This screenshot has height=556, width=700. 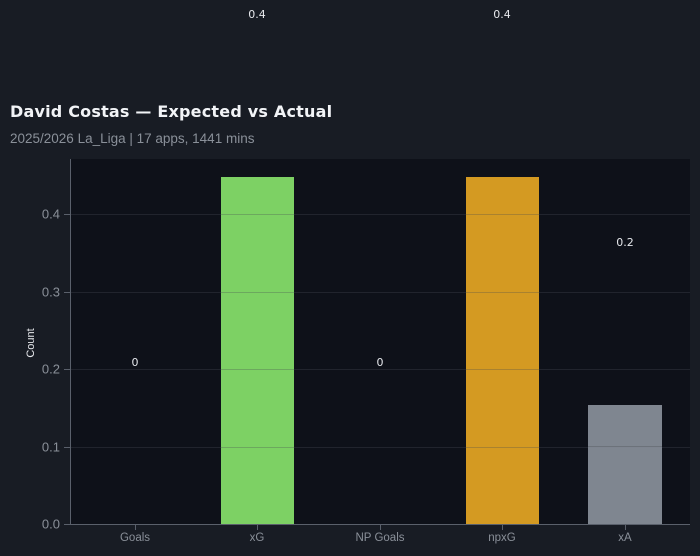 What do you see at coordinates (50, 447) in the screenshot?
I see `y-tick-label: 0.1` at bounding box center [50, 447].